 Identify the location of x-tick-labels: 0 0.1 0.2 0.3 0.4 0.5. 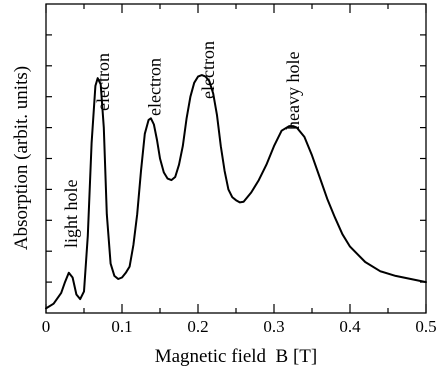
(239, 326).